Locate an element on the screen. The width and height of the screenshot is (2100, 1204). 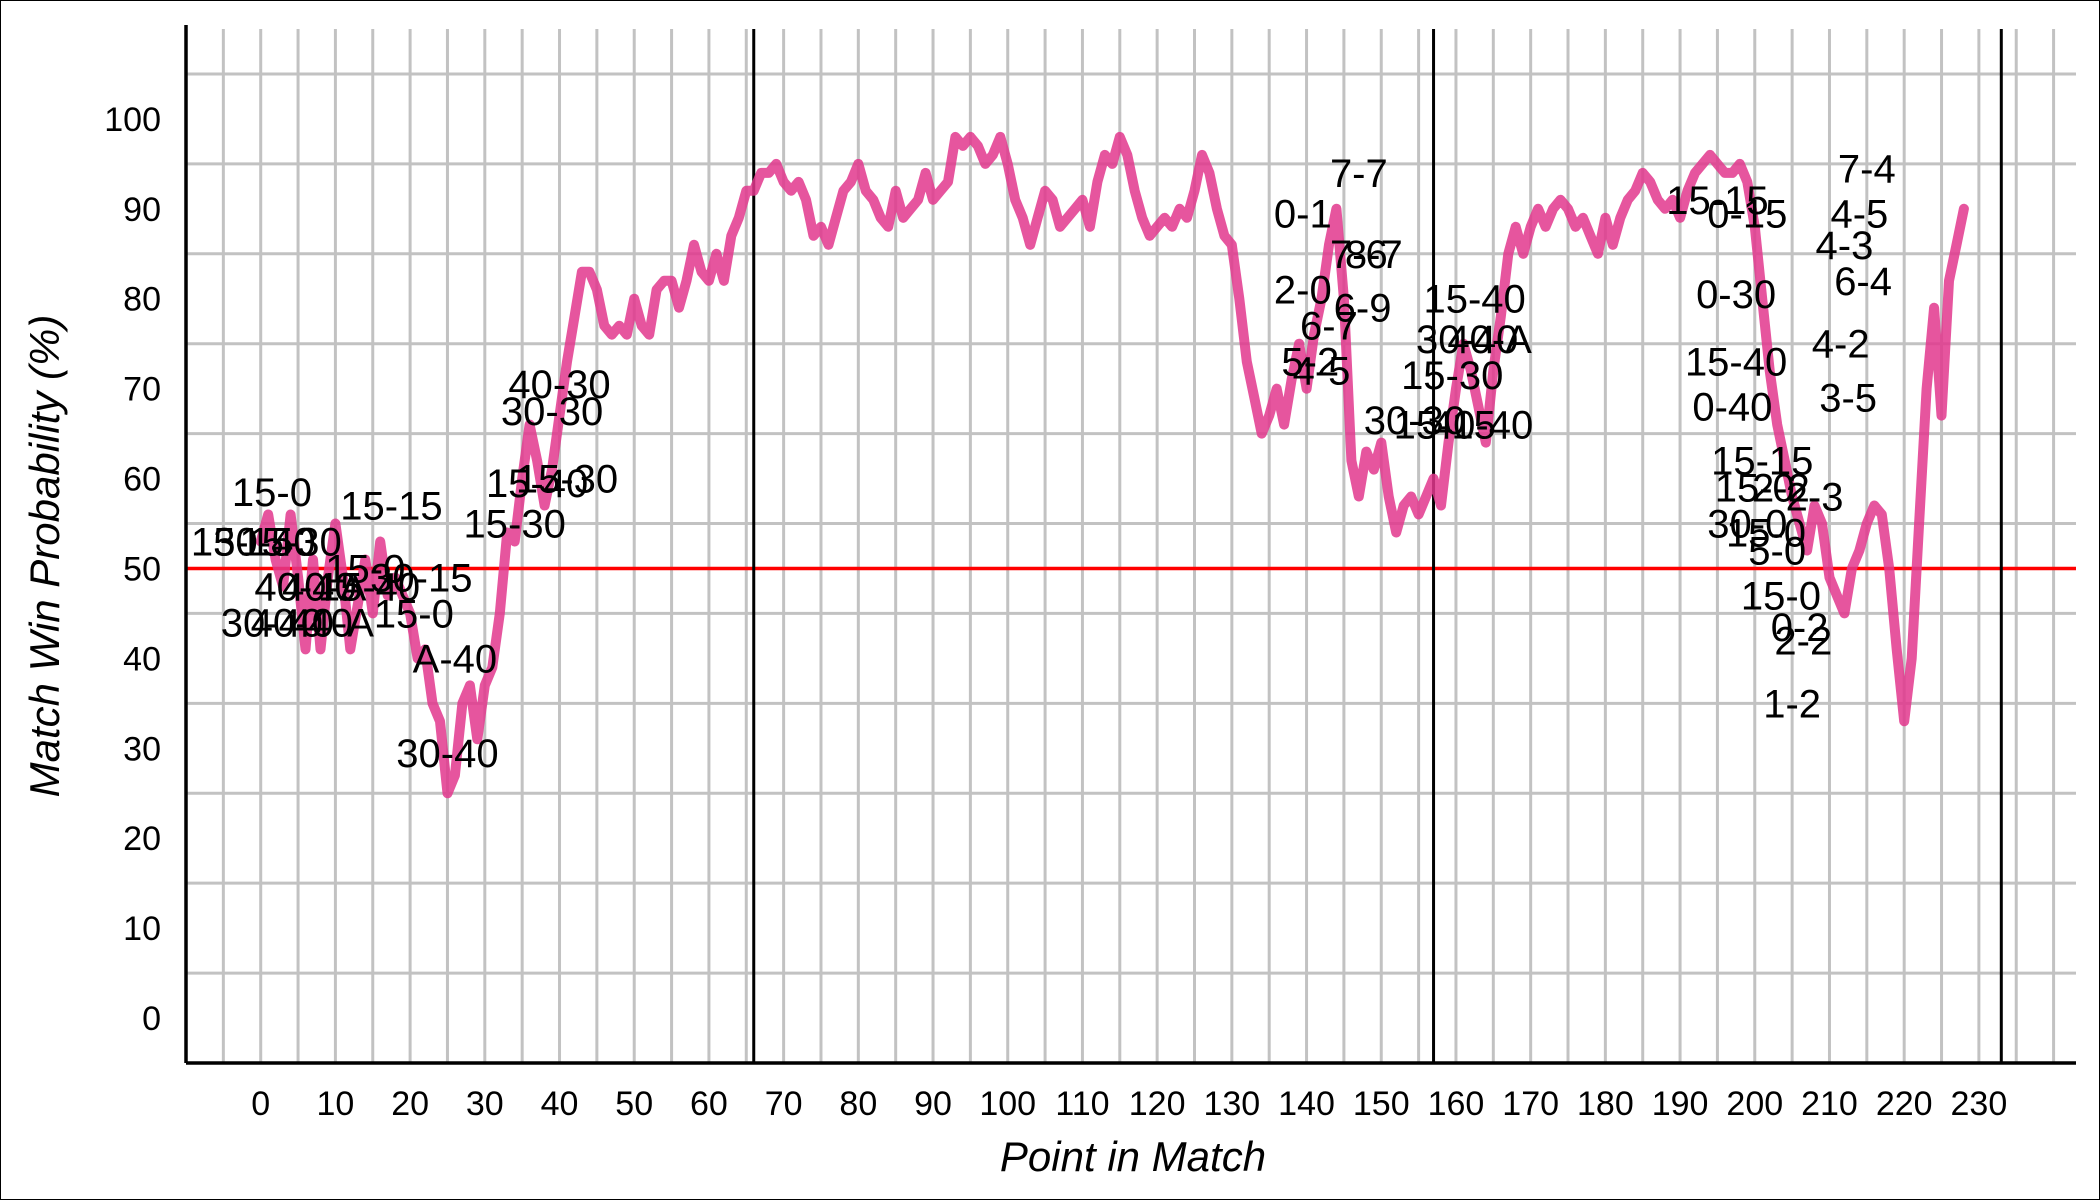
x-tick-label: 110 is located at coordinates (1082, 1104).